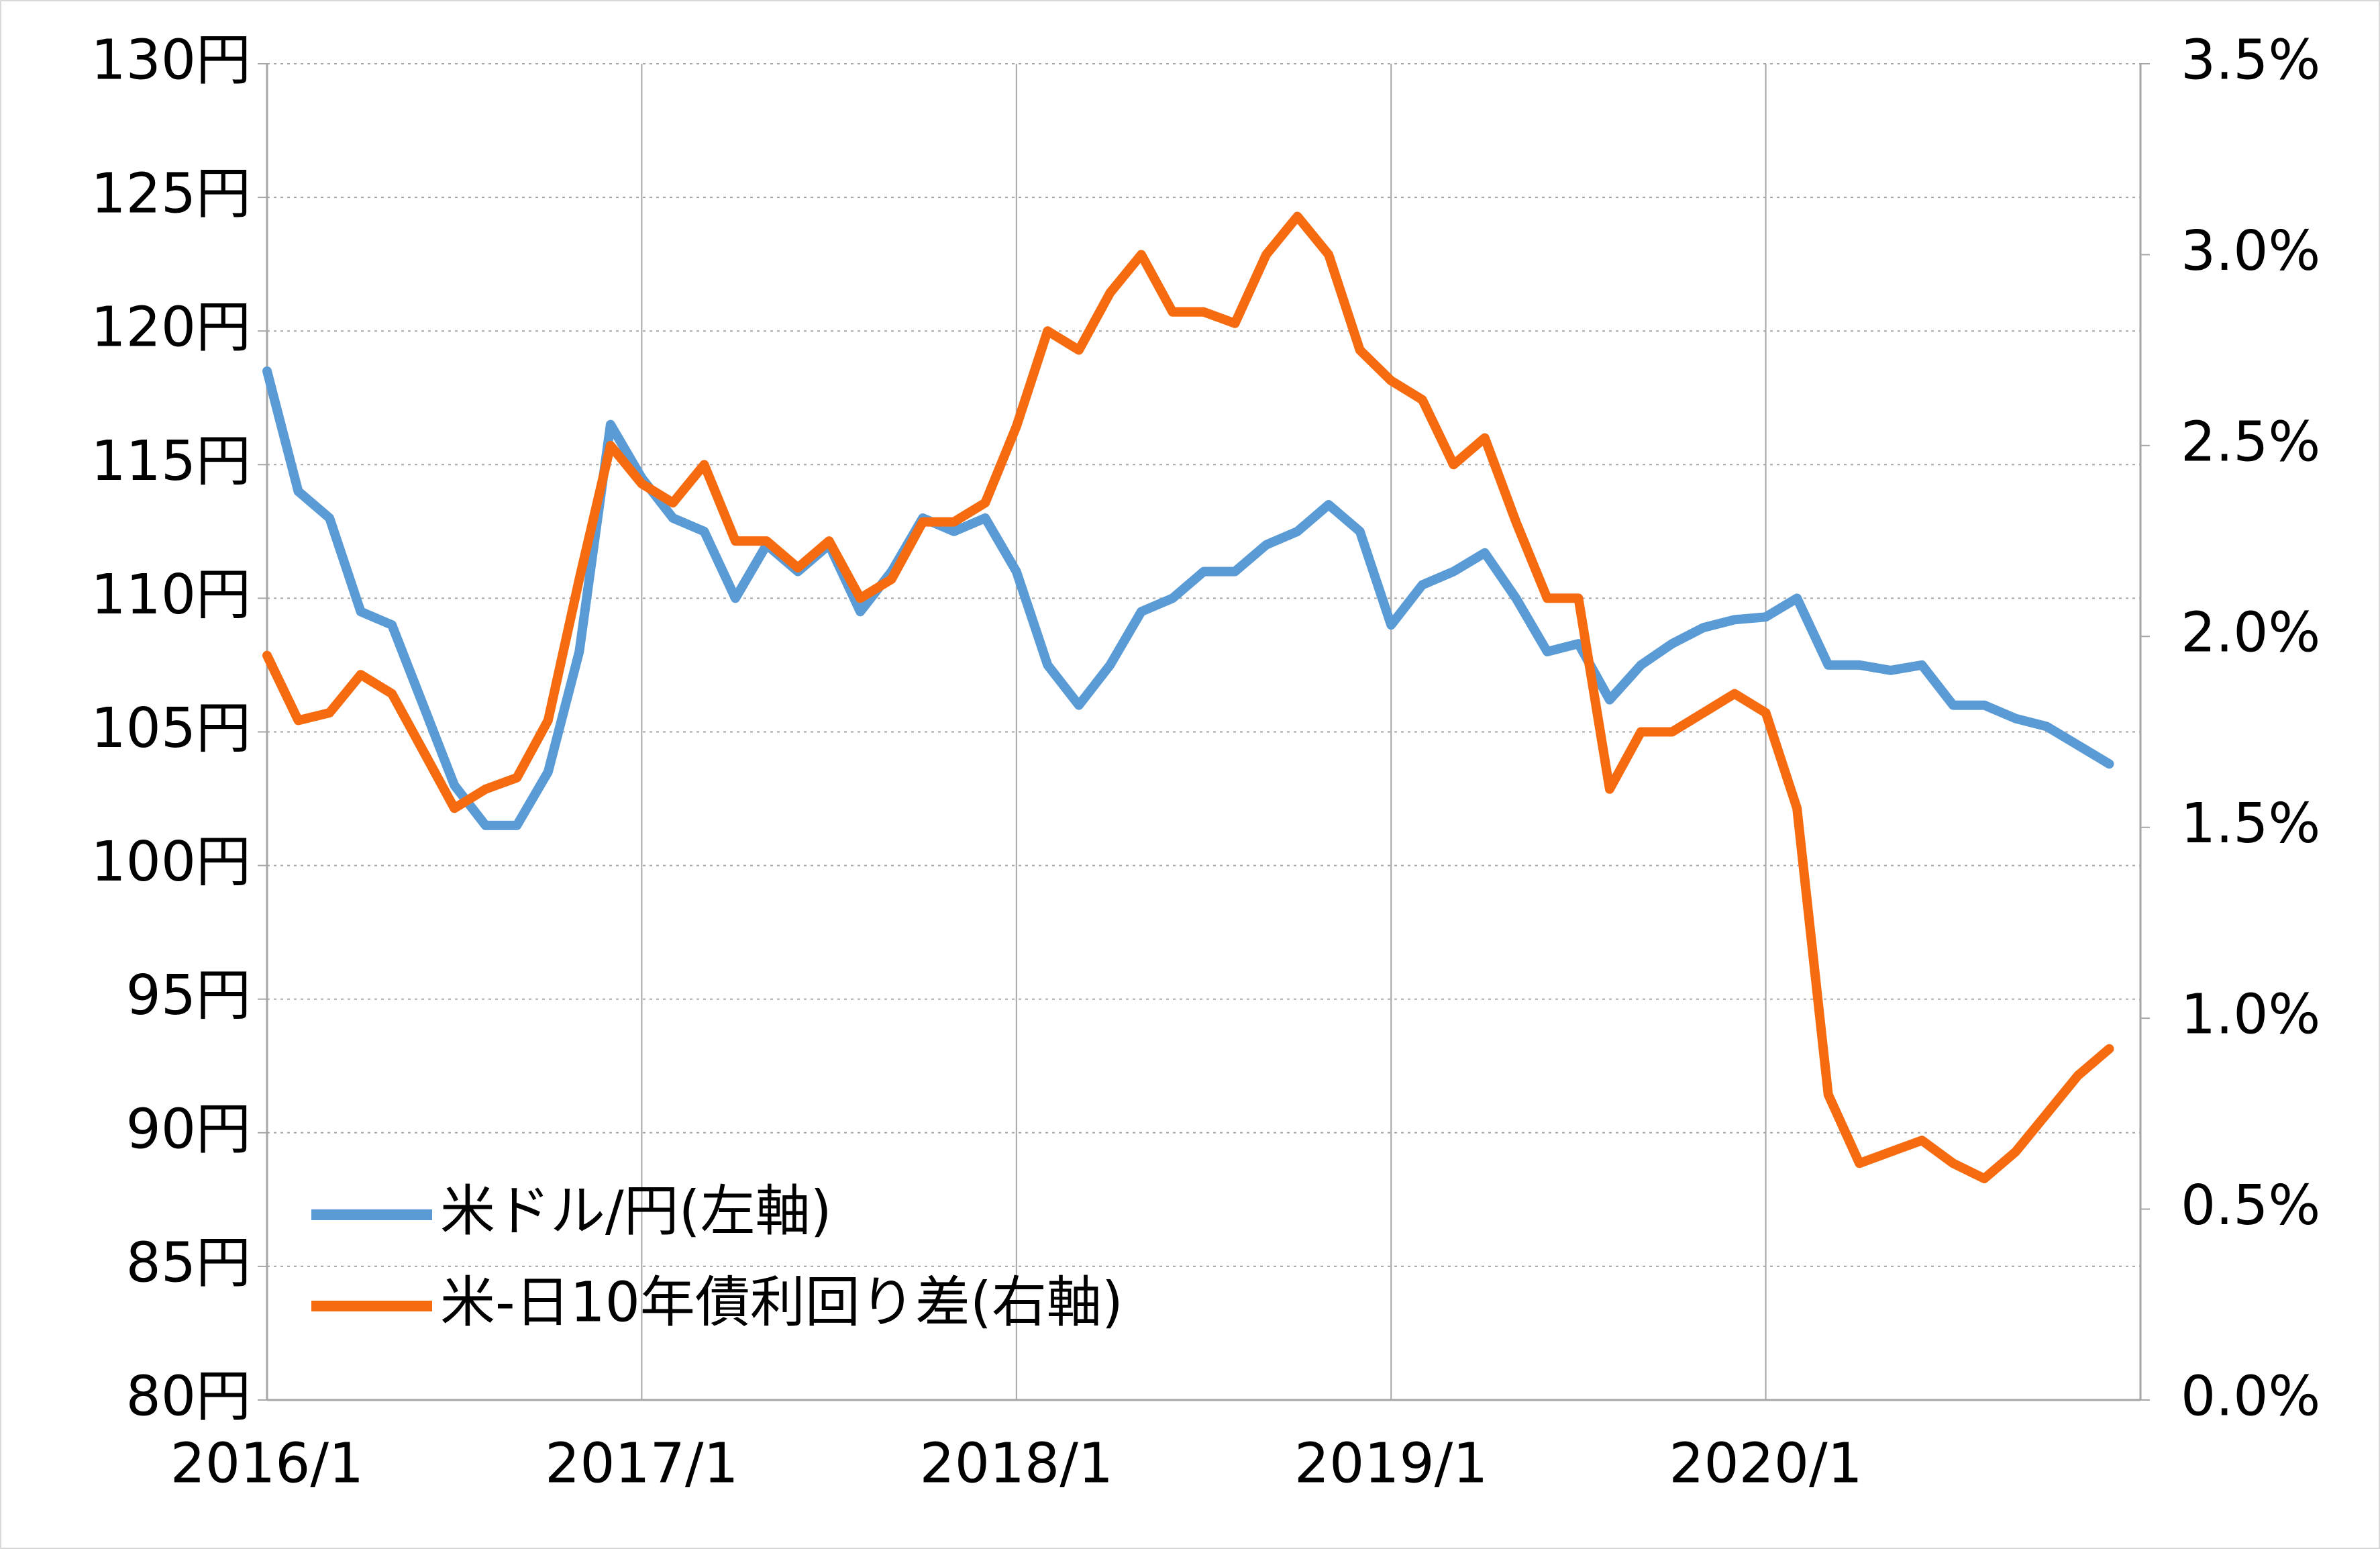  Describe the element at coordinates (1391, 1464) in the screenshot. I see `x-tick-label: 2019/1` at that location.